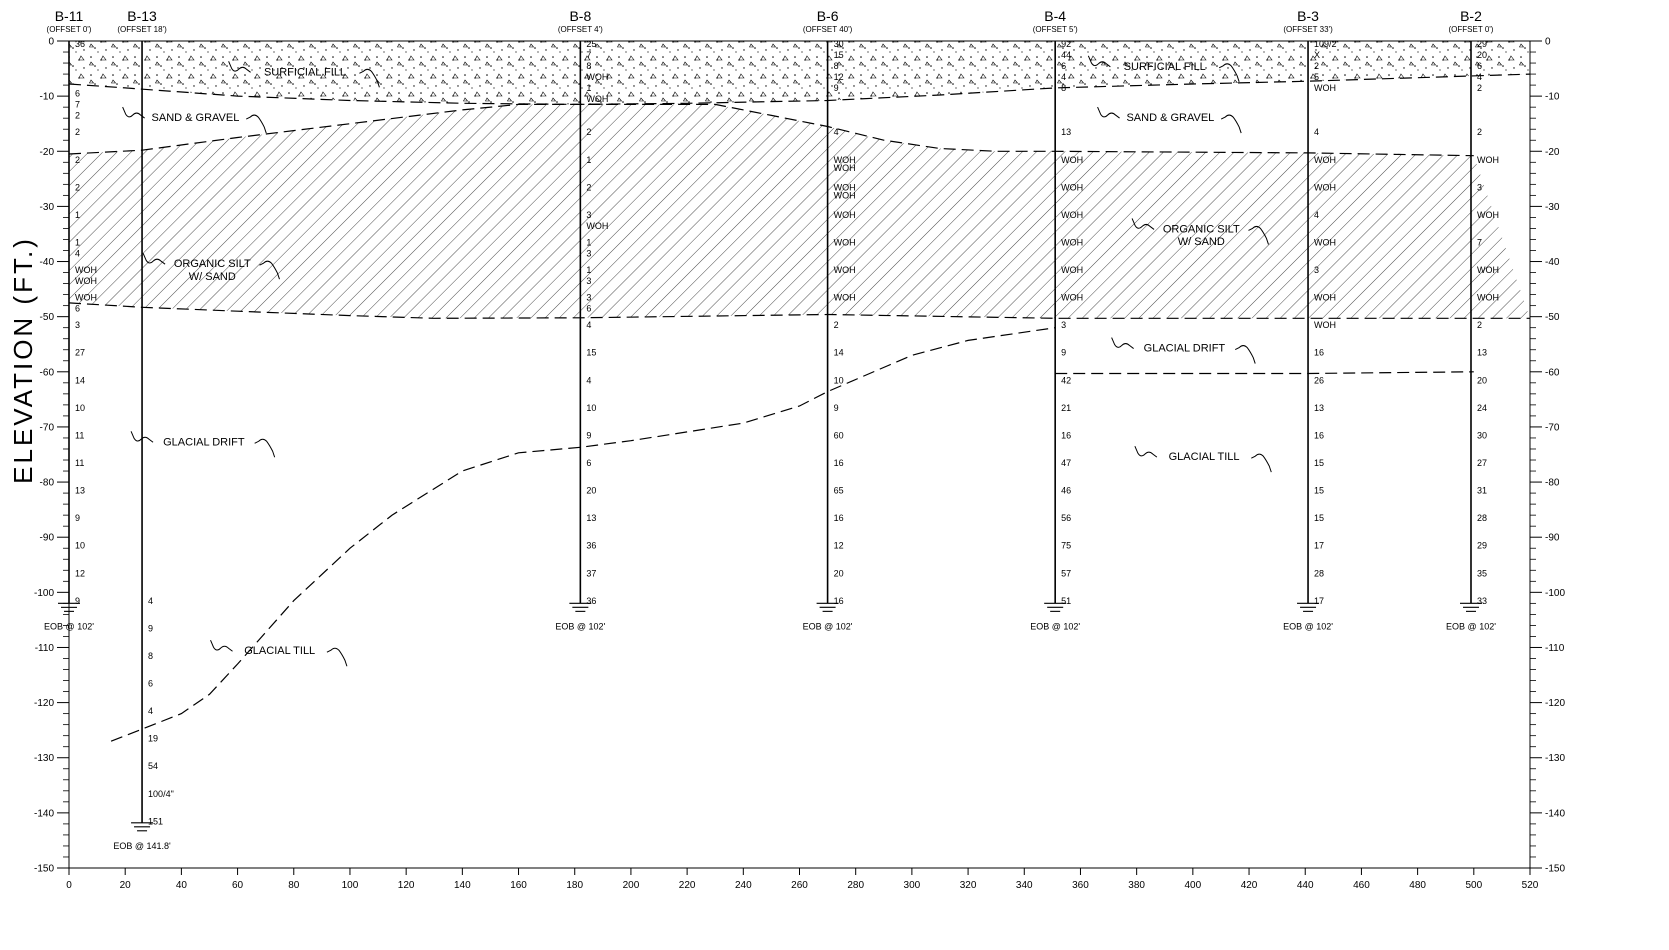  What do you see at coordinates (1308, 16) in the screenshot?
I see `boring-name: B-3` at bounding box center [1308, 16].